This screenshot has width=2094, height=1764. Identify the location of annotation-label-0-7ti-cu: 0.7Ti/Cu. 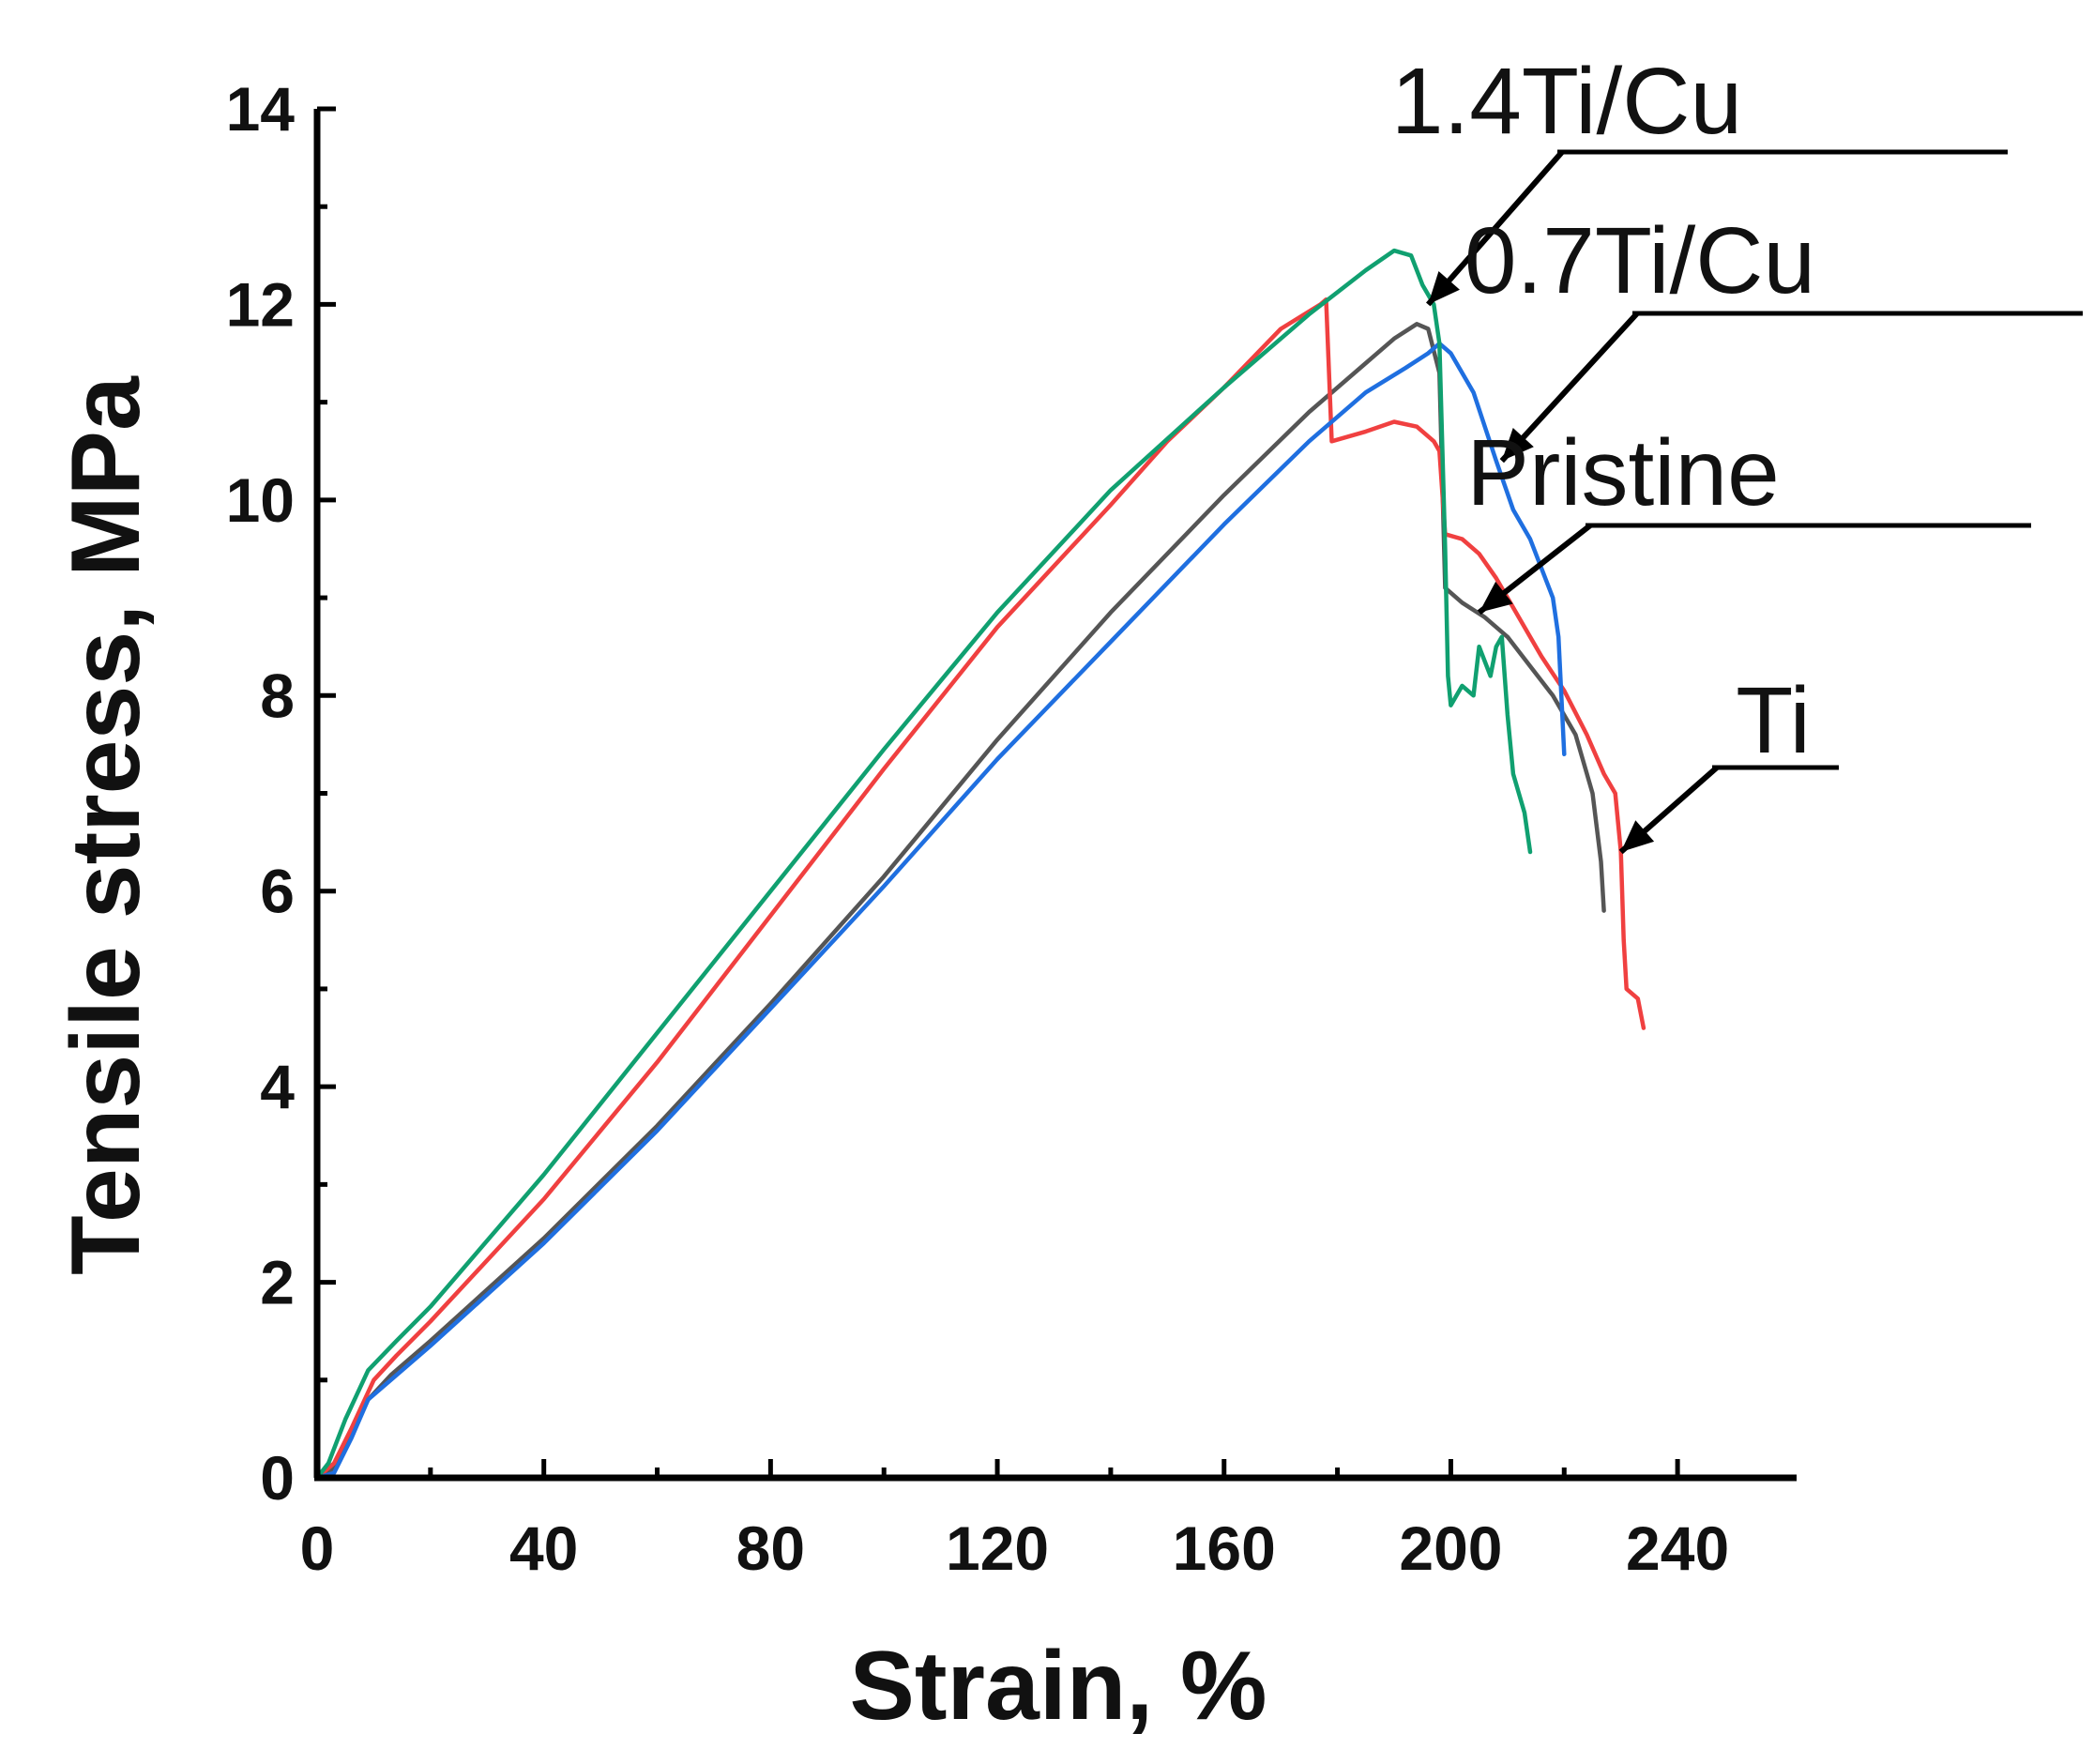
(1640, 260).